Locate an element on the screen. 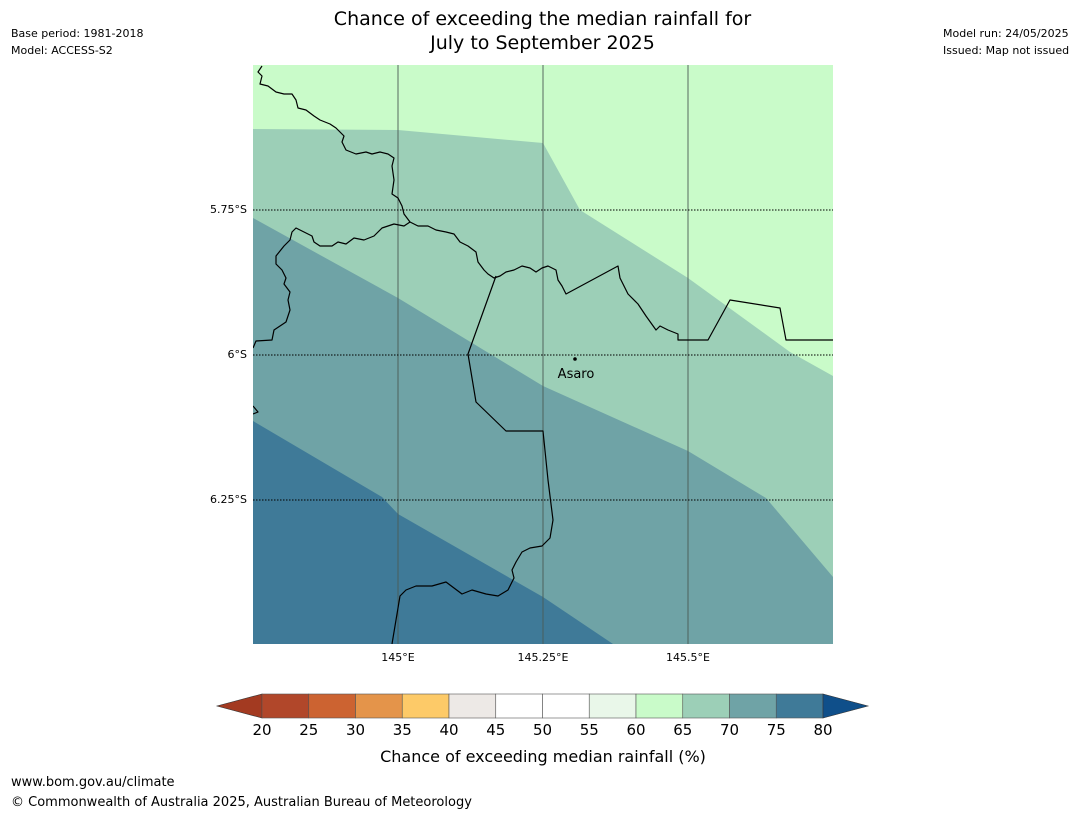 The image size is (1085, 816). lon-label-145-5e: 145.5°E is located at coordinates (688, 657).